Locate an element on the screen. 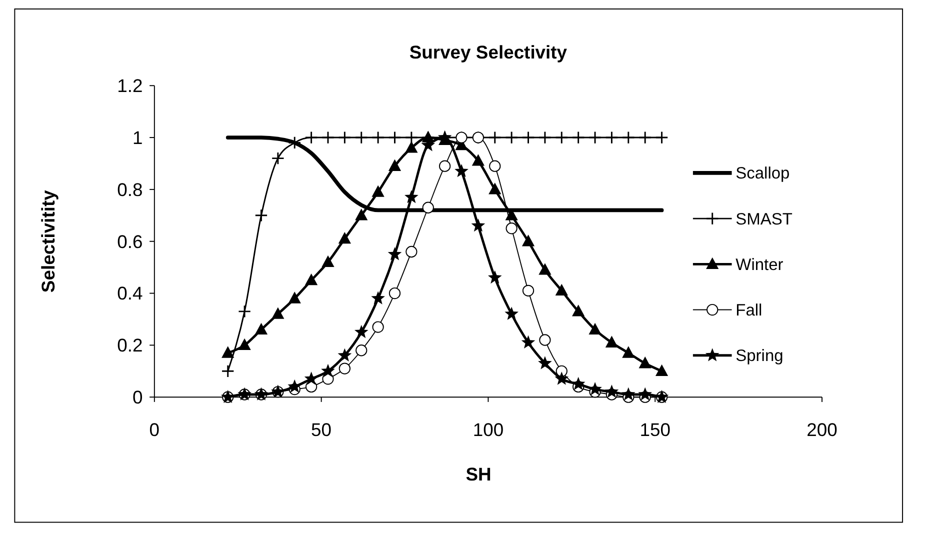 Image resolution: width=925 pixels, height=539 pixels. x-tick-label: 100 is located at coordinates (488, 429).